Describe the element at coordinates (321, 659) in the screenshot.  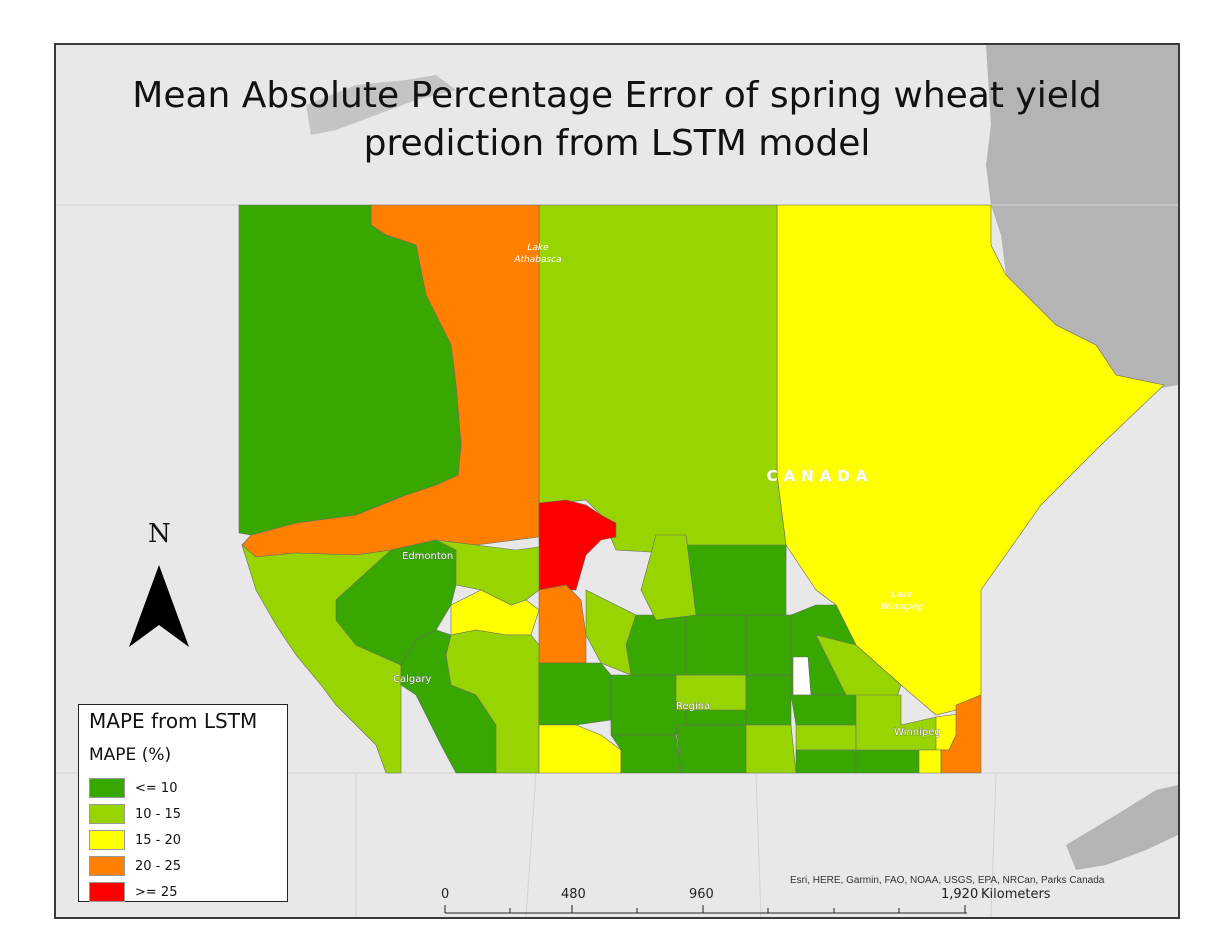
I see `region-alberta-foothills` at that location.